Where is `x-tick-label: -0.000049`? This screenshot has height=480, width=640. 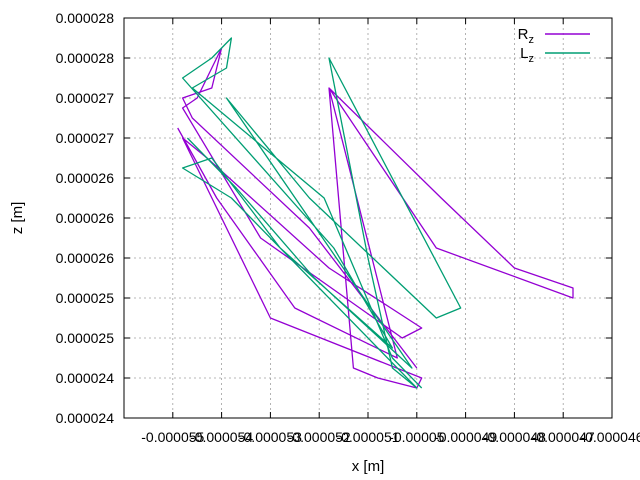
x-tick-label: -0.000049 is located at coordinates (465, 437).